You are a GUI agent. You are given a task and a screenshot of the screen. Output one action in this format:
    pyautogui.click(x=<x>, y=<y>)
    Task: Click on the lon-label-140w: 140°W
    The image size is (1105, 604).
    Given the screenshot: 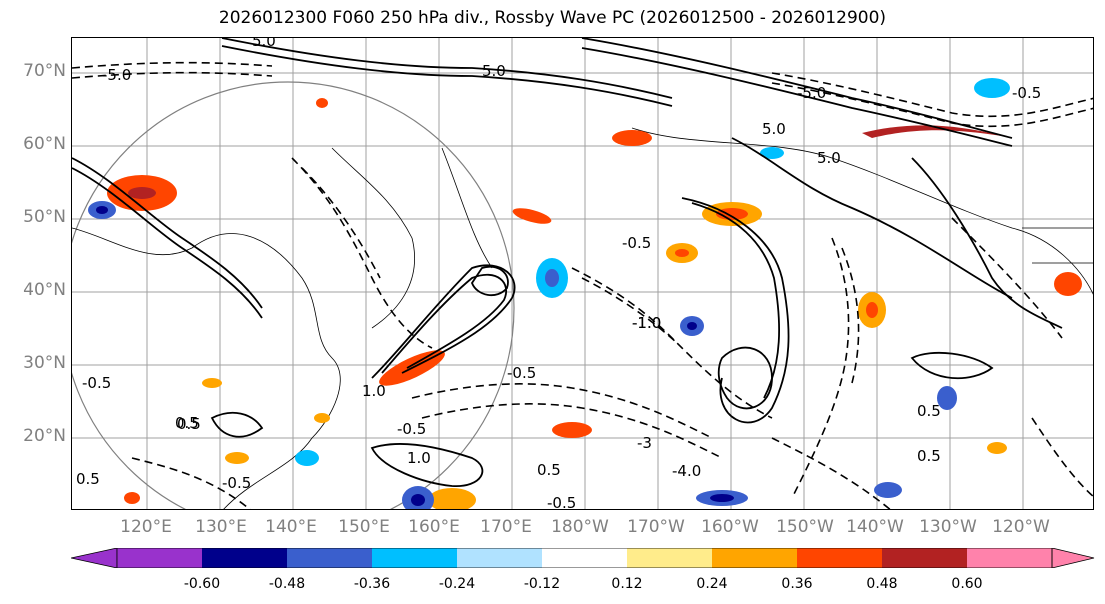 What is the action you would take?
    pyautogui.click(x=875, y=527)
    